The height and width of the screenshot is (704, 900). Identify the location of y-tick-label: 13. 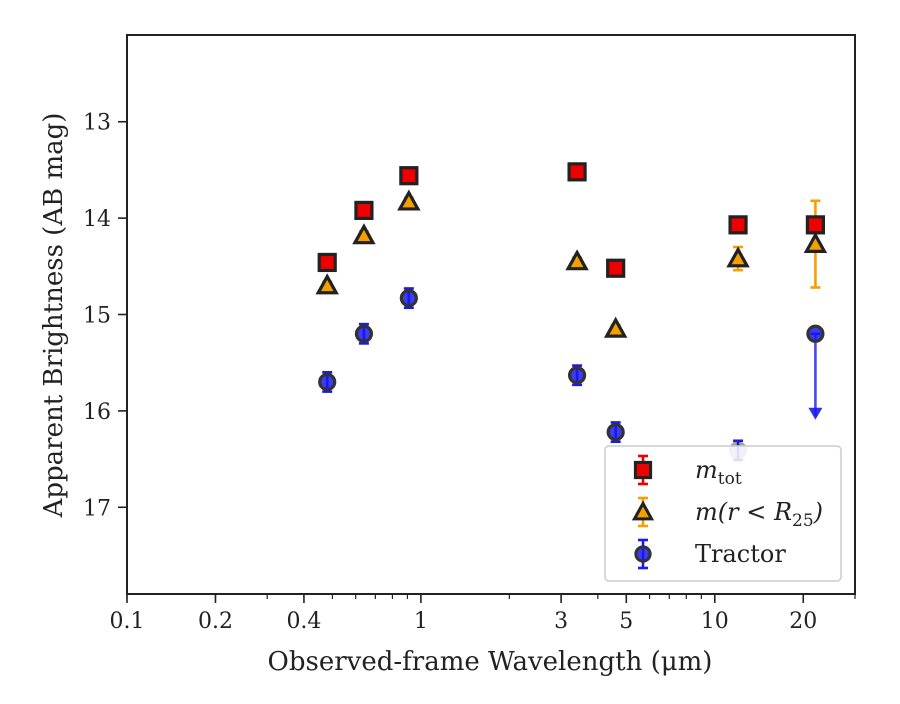
(97, 123).